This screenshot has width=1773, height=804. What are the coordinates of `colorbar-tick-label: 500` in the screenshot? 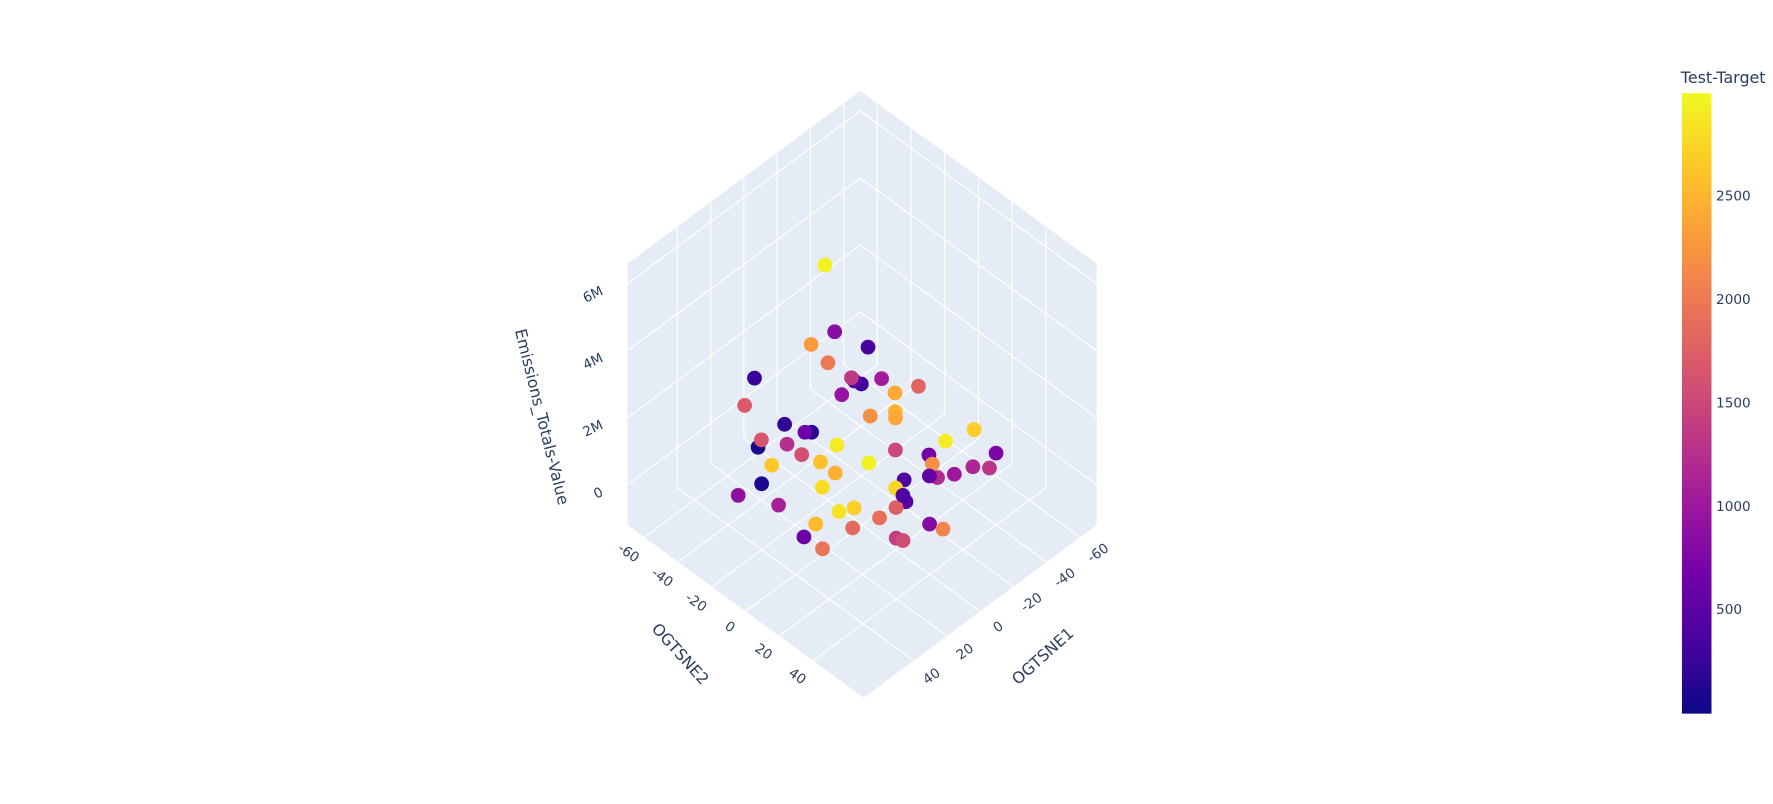 It's located at (1729, 610).